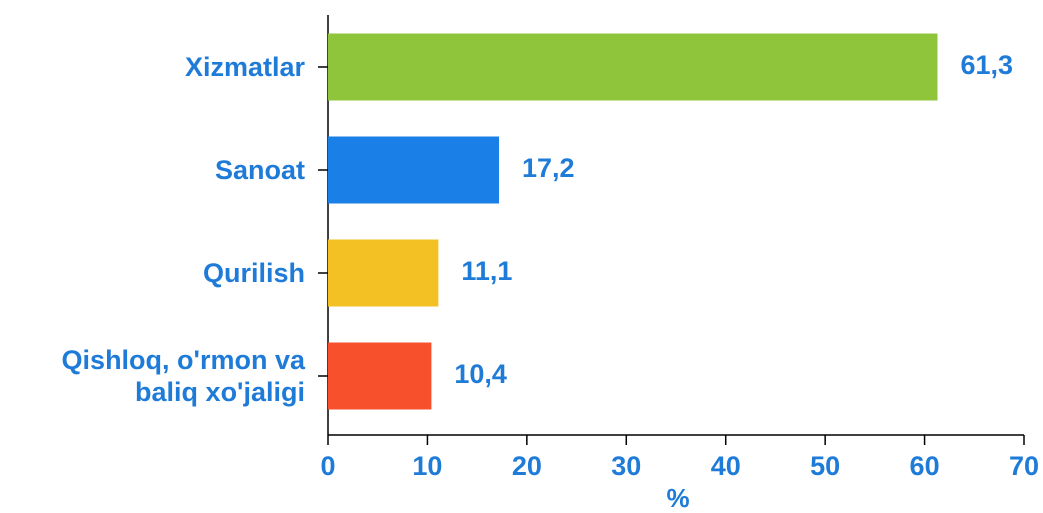  Describe the element at coordinates (677, 498) in the screenshot. I see `x-axis-label: %` at that location.